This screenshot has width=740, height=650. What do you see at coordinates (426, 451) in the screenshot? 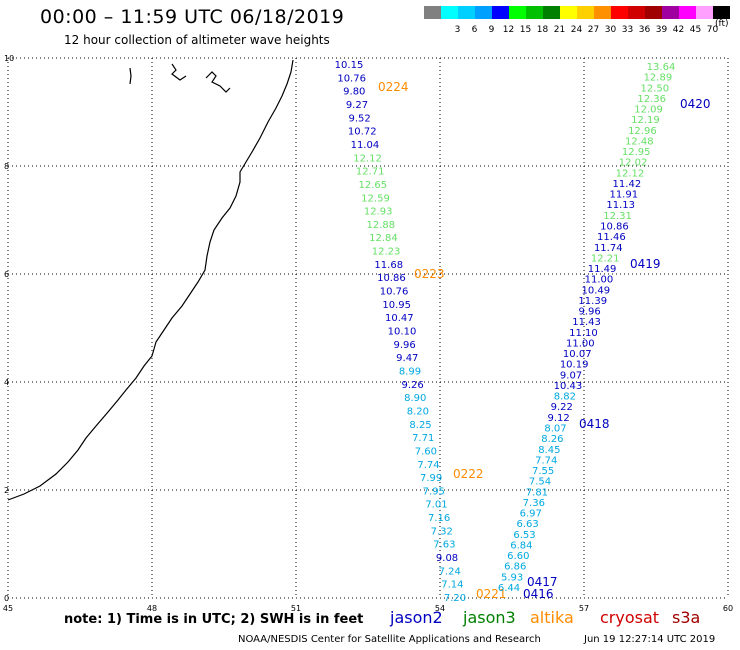
I see `wave-height-value: 7.60` at bounding box center [426, 451].